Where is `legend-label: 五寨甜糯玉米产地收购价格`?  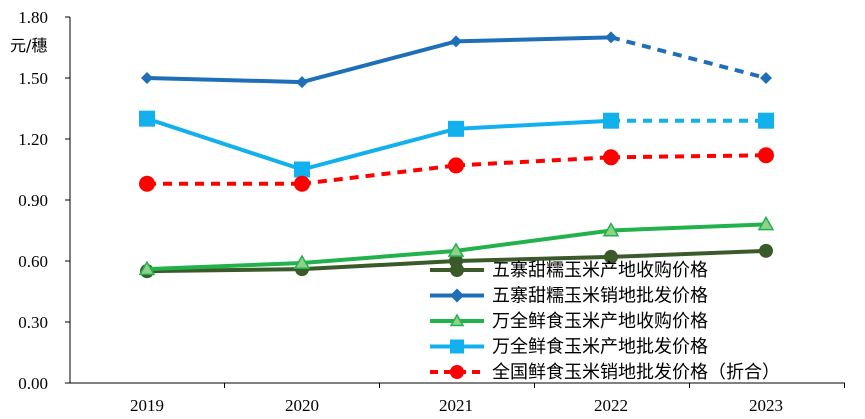
legend-label: 五寨甜糯玉米产地收购价格 is located at coordinates (600, 270).